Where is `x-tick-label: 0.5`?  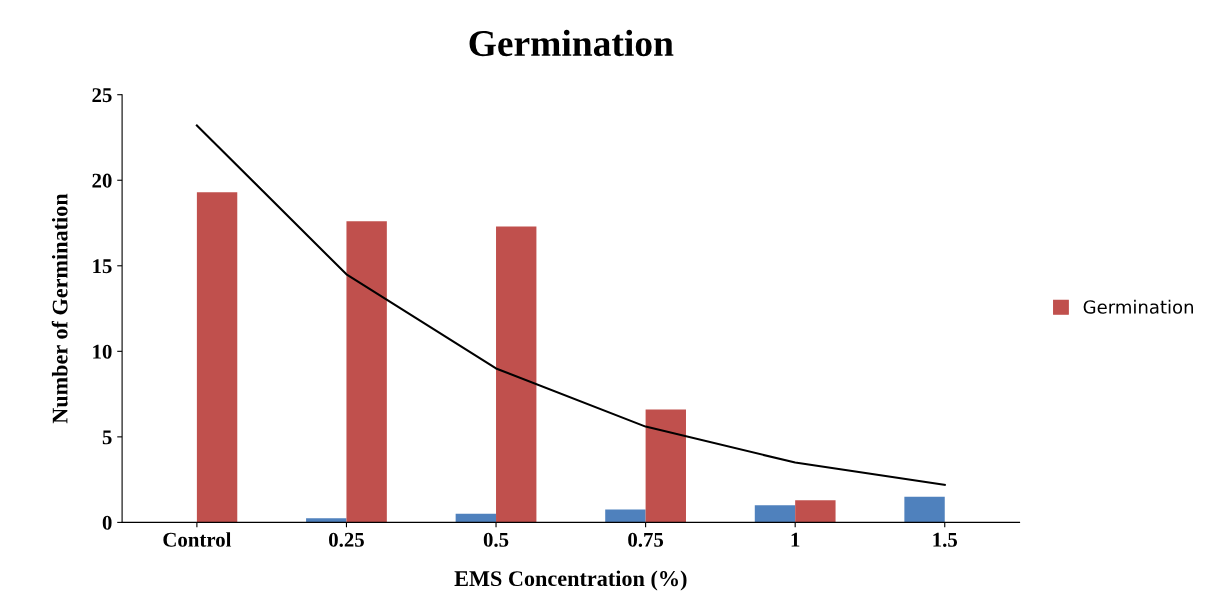 x-tick-label: 0.5 is located at coordinates (496, 539).